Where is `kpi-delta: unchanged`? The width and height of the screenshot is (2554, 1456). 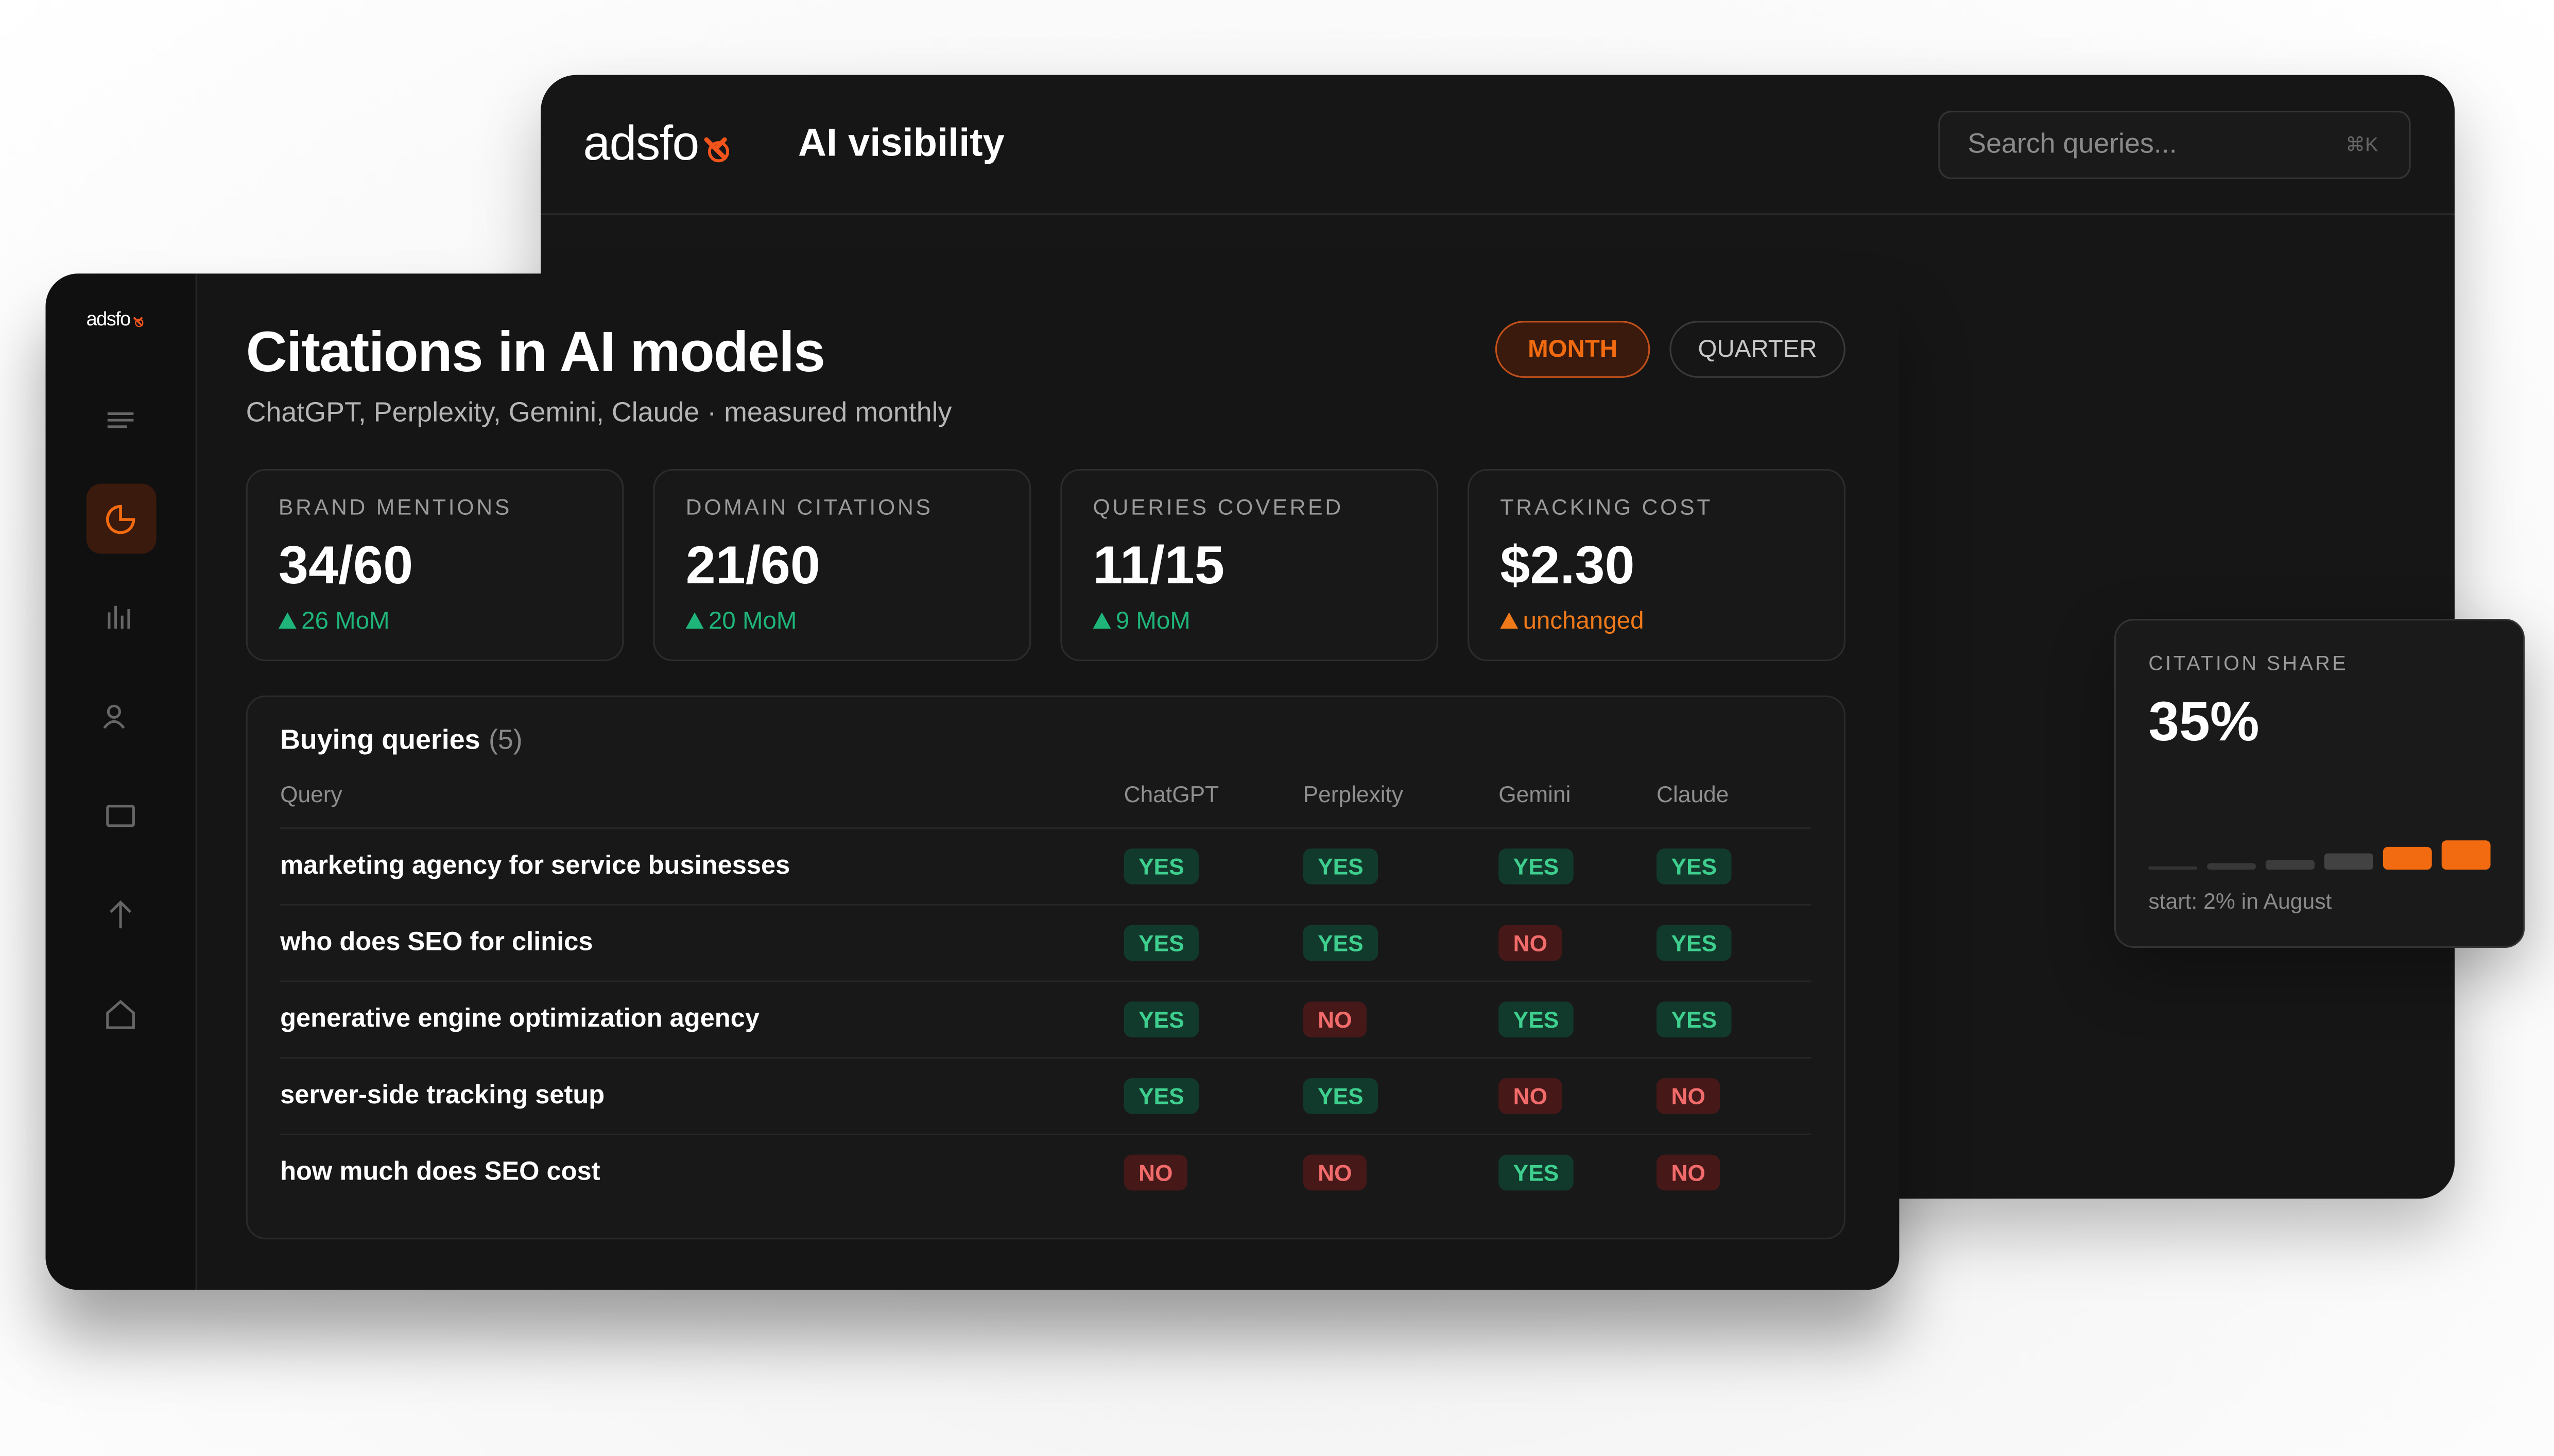
kpi-delta: unchanged is located at coordinates (1572, 622).